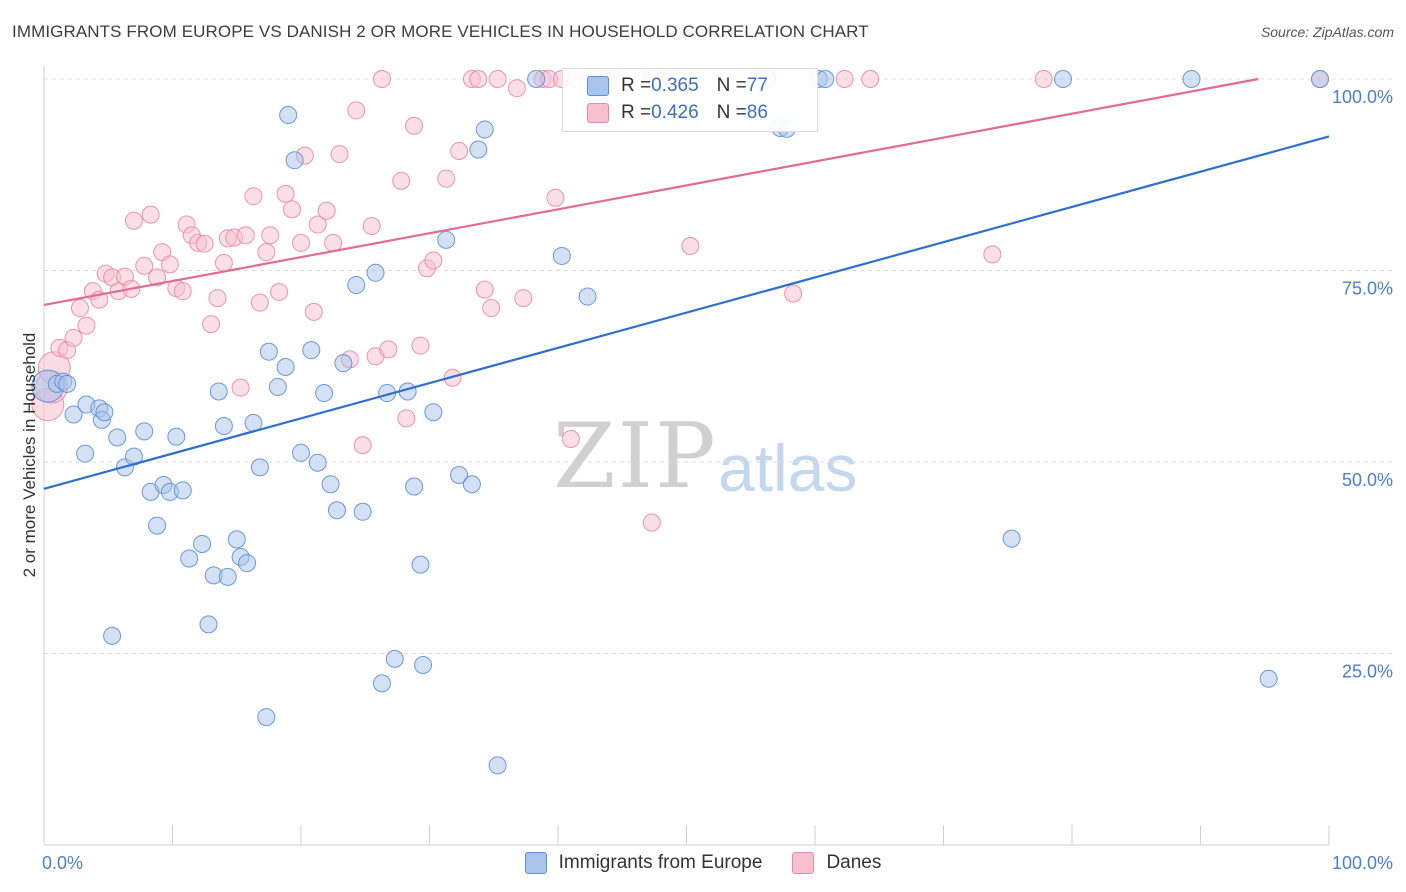 The image size is (1406, 892). What do you see at coordinates (677, 86) in the screenshot?
I see `stats-row-europe: R = 0.365 N = 77` at bounding box center [677, 86].